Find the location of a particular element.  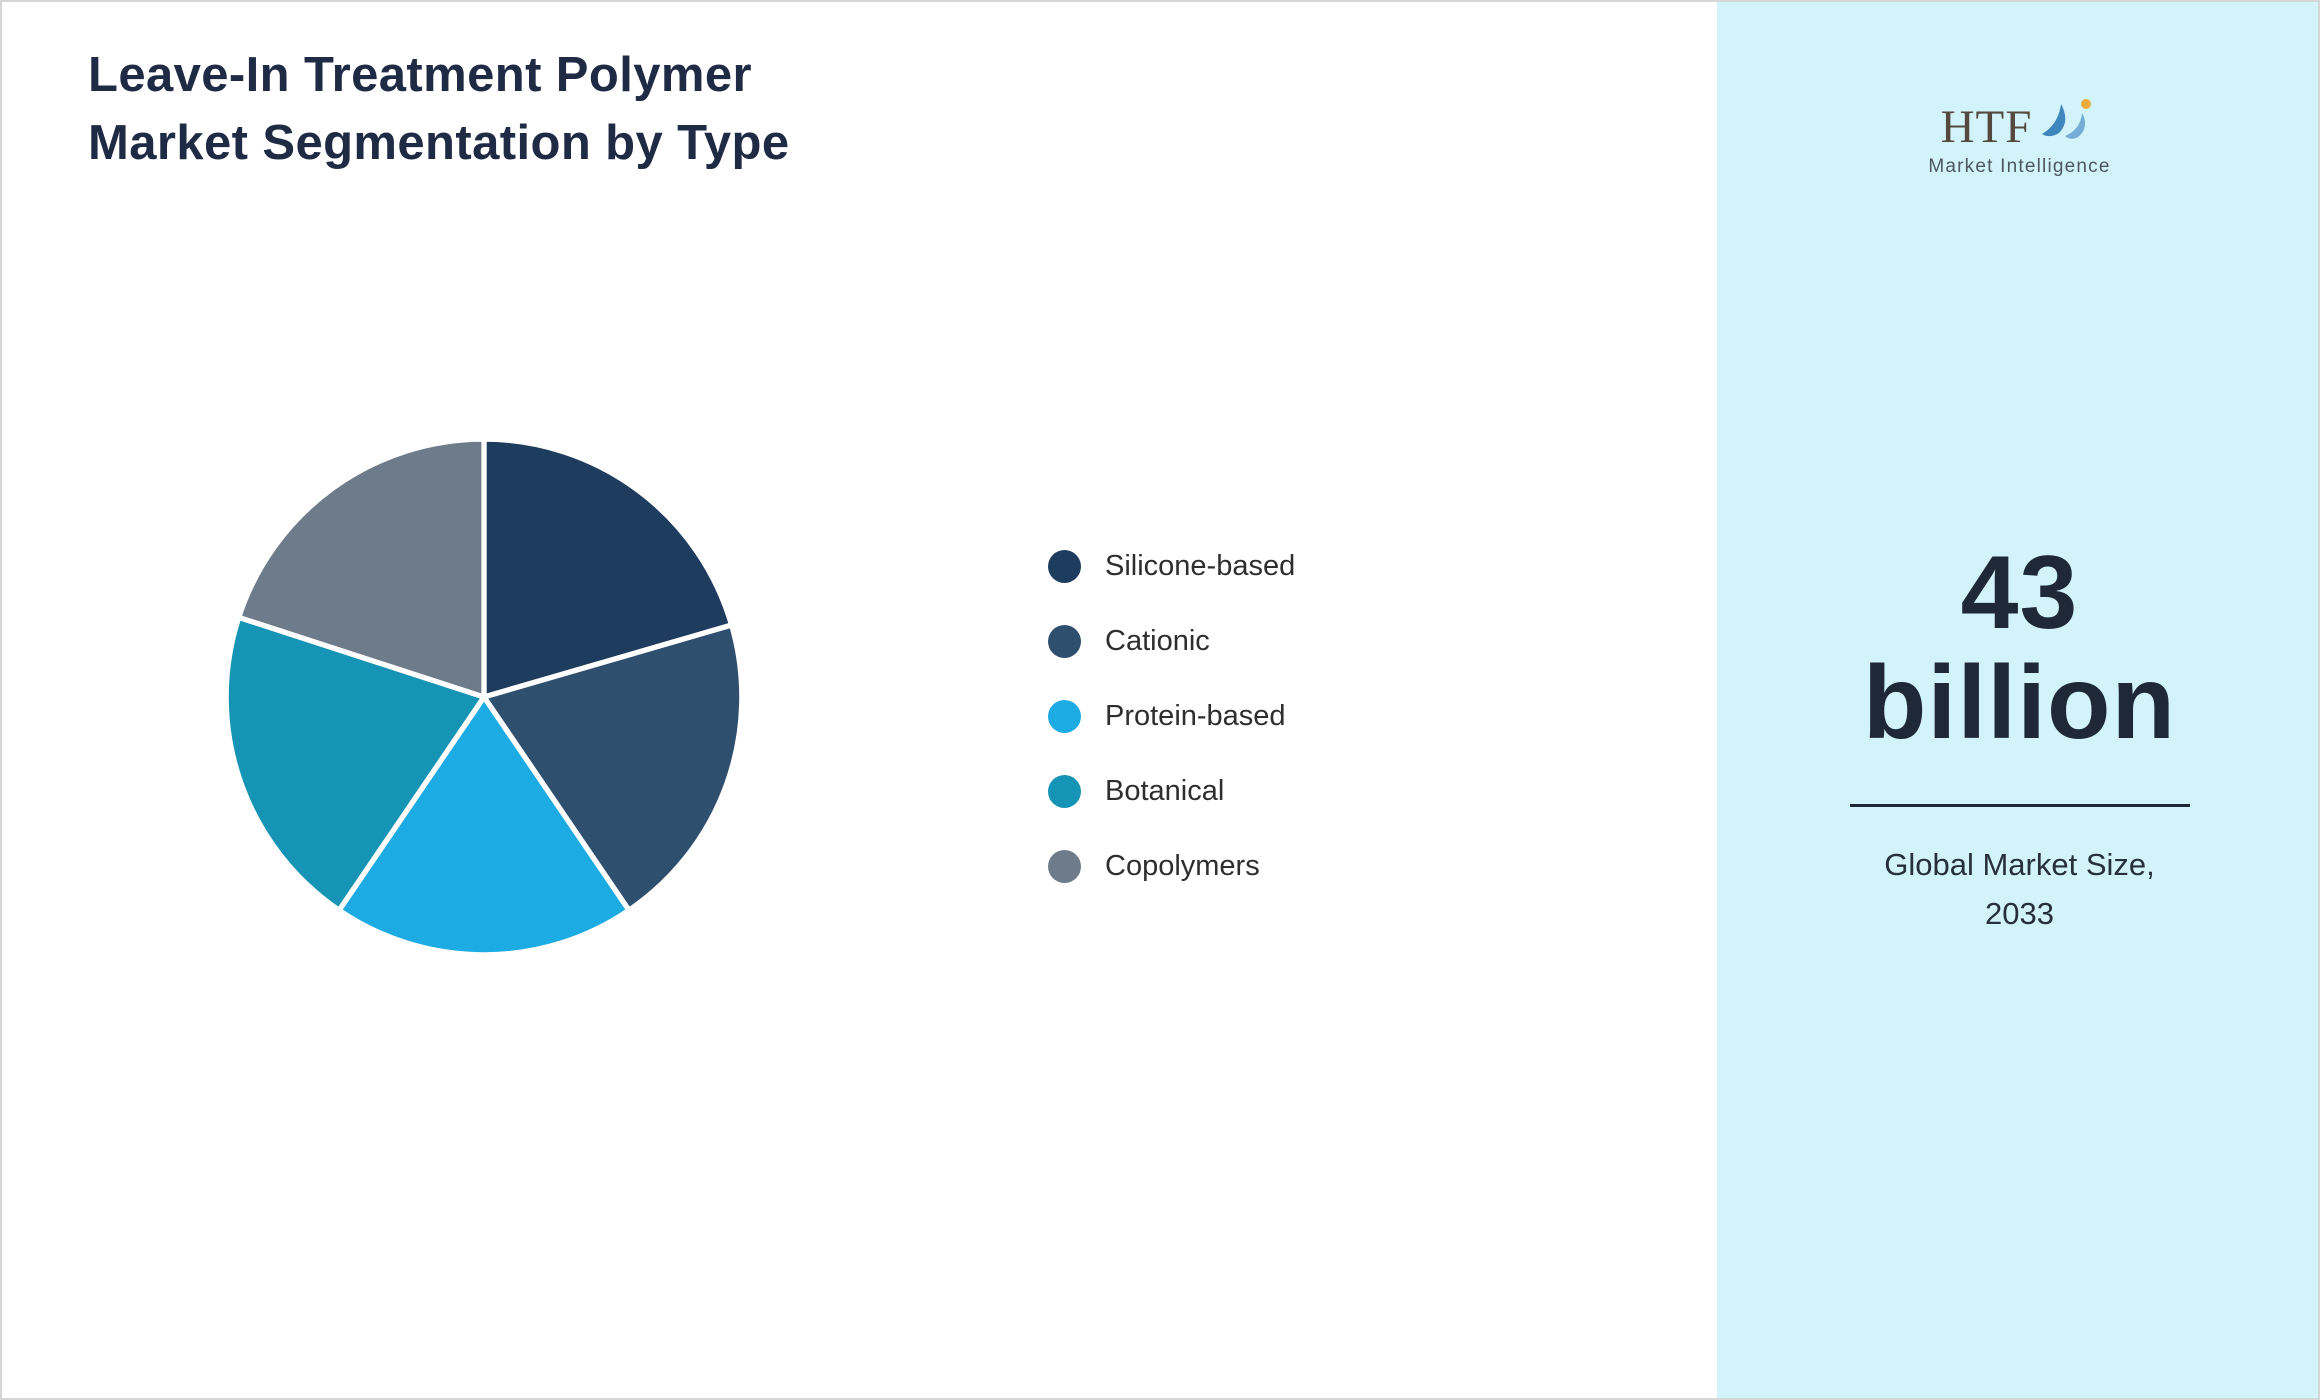

legend-label: Cationic is located at coordinates (1157, 640).